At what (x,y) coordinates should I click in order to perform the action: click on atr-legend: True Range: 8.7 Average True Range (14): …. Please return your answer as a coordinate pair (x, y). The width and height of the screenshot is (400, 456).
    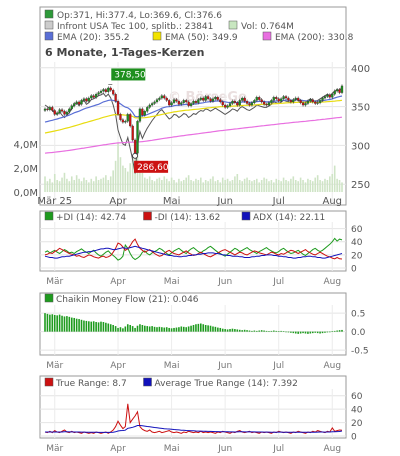
    Looking at the image, I should click on (171, 383).